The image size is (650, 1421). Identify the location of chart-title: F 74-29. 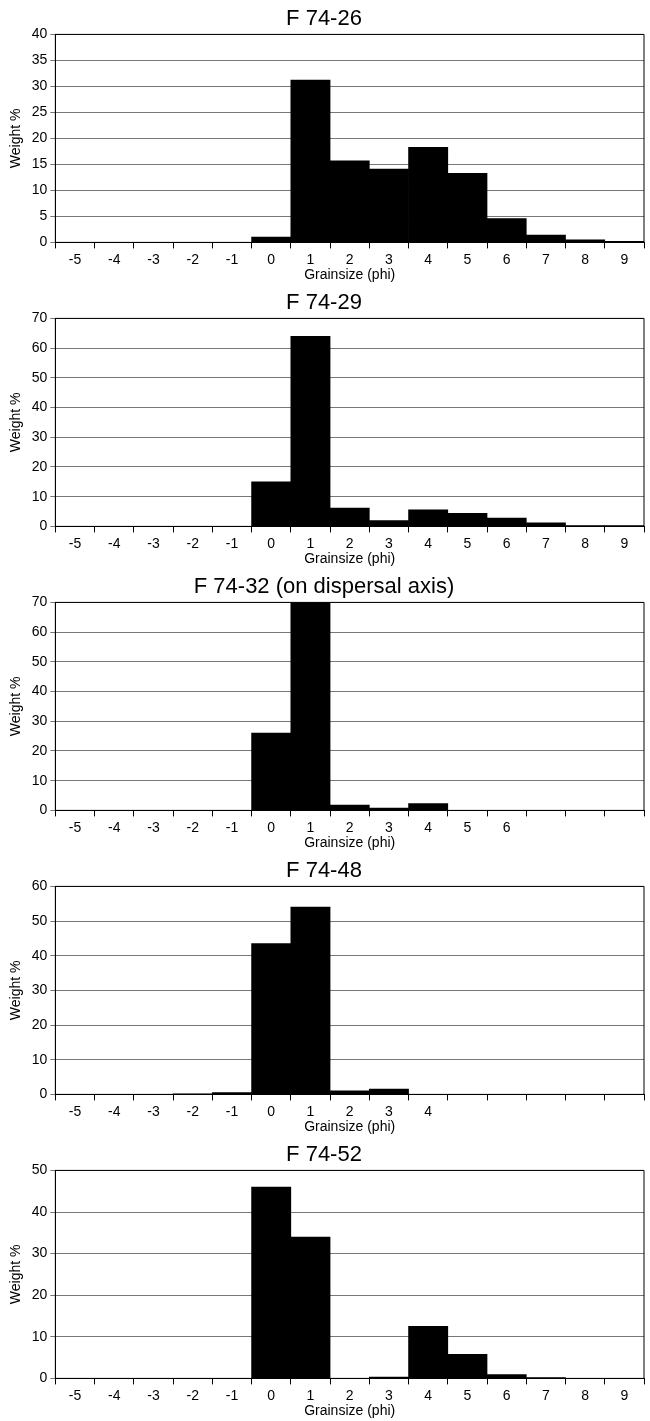
(324, 302).